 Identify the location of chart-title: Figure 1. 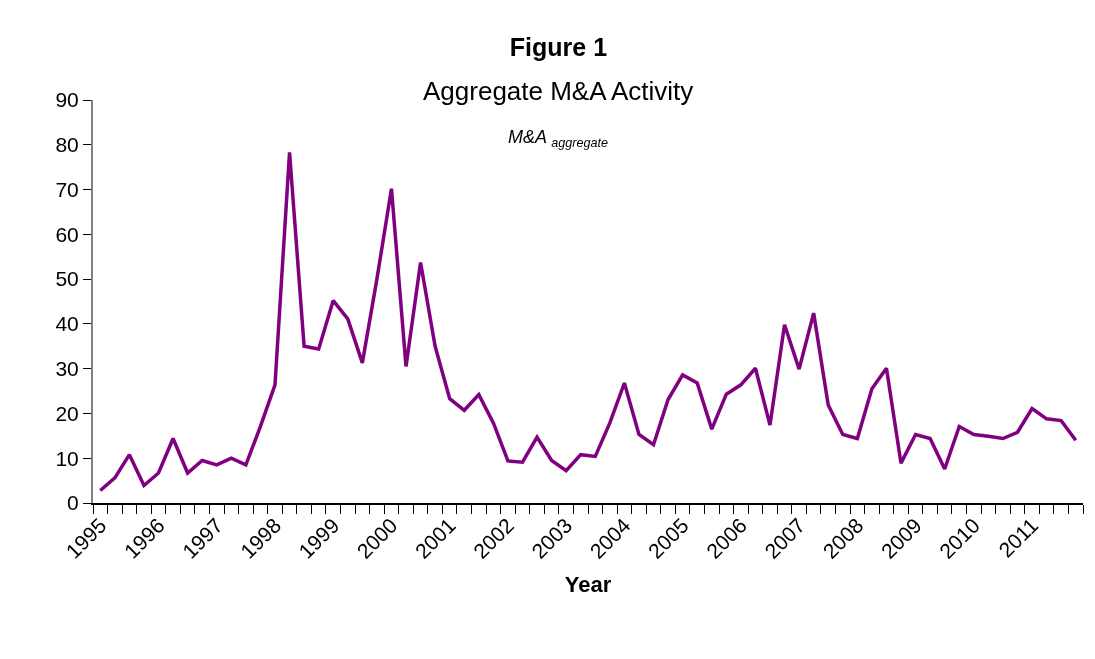
(558, 46).